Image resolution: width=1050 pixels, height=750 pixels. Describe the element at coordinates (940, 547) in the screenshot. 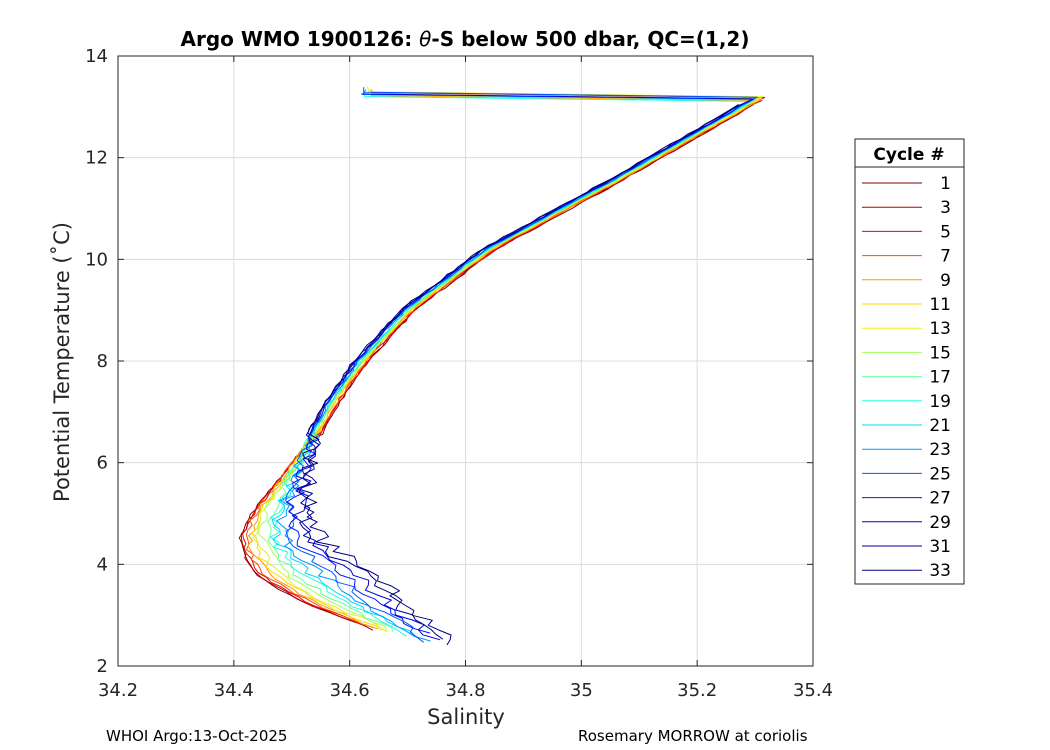

I see `legend-label: 31` at that location.